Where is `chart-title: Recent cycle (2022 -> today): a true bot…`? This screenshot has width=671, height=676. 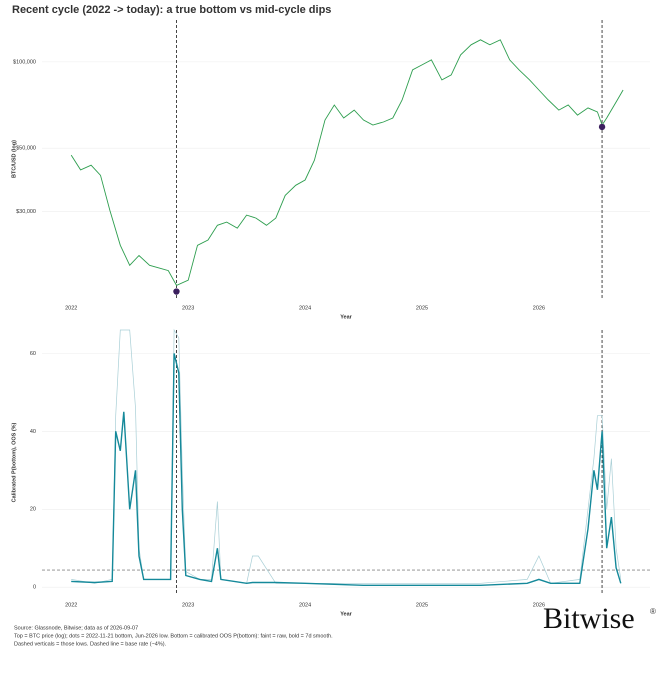 chart-title: Recent cycle (2022 -> today): a true bot… is located at coordinates (171, 10).